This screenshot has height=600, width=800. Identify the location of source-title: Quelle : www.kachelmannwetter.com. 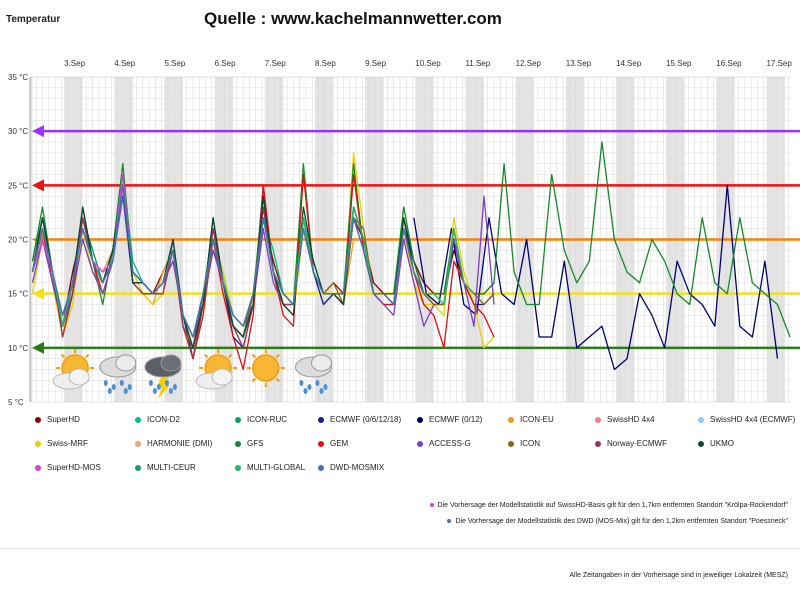
(353, 18).